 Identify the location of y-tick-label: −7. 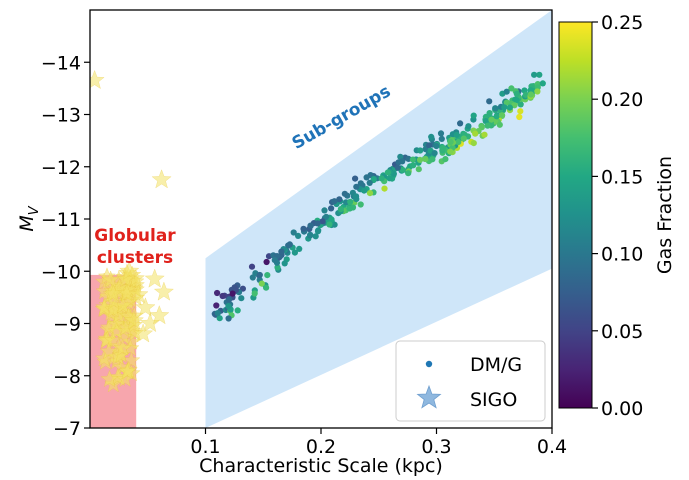
(67, 429).